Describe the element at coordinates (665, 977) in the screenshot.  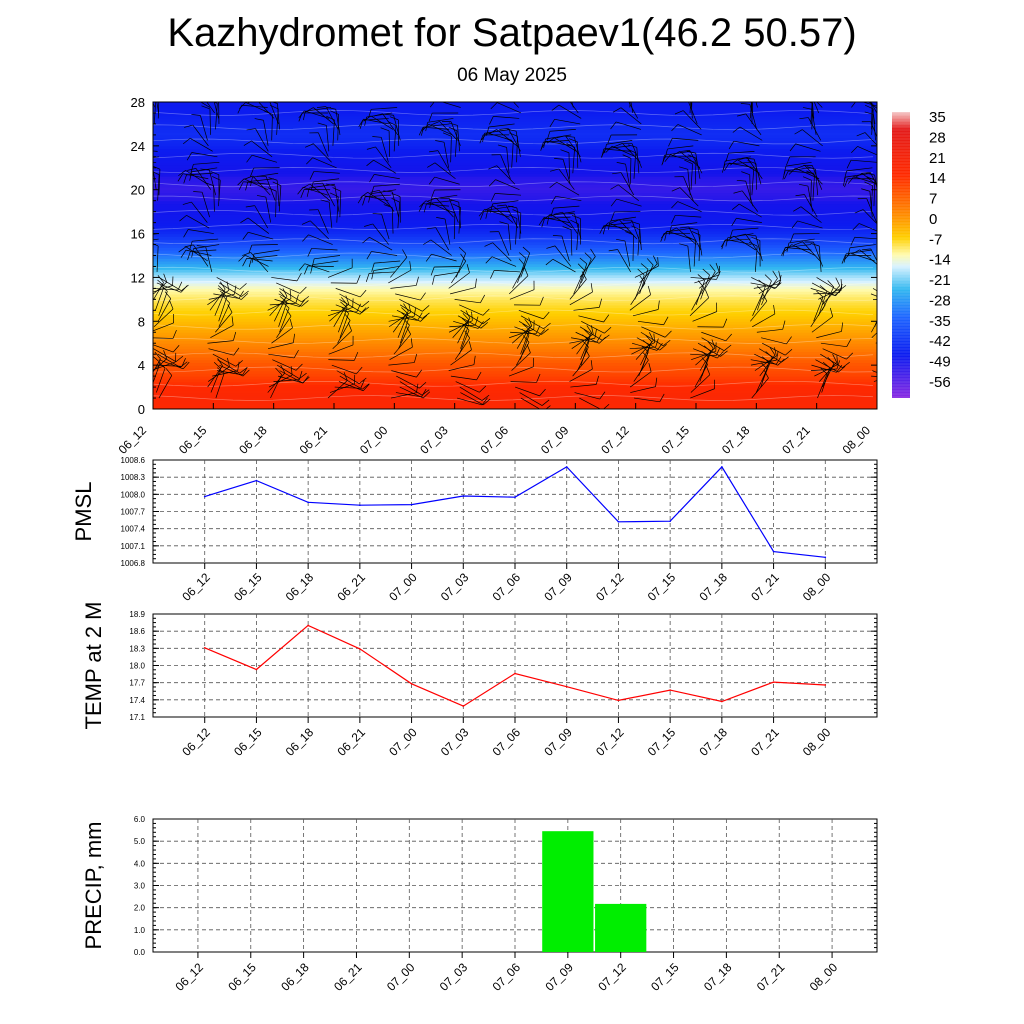
I see `precip-xtick-07_15: 07_15` at that location.